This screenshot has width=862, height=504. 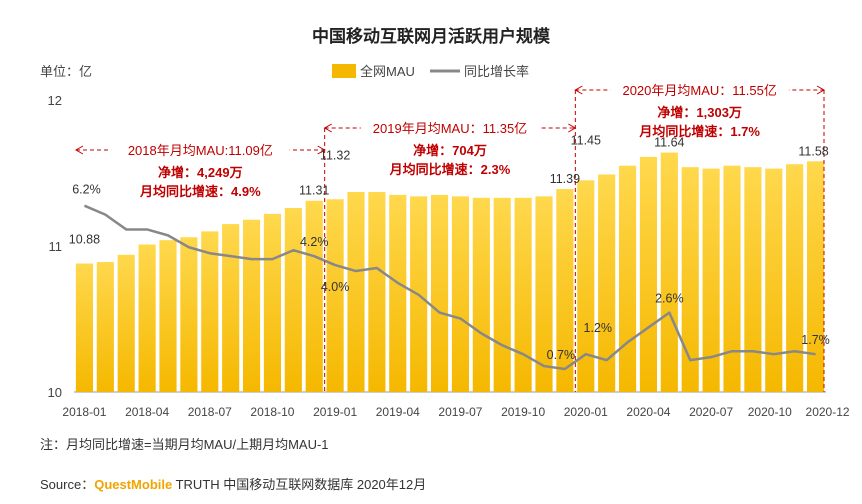 What do you see at coordinates (133, 484) in the screenshot?
I see `source-brand: QuestMobile` at bounding box center [133, 484].